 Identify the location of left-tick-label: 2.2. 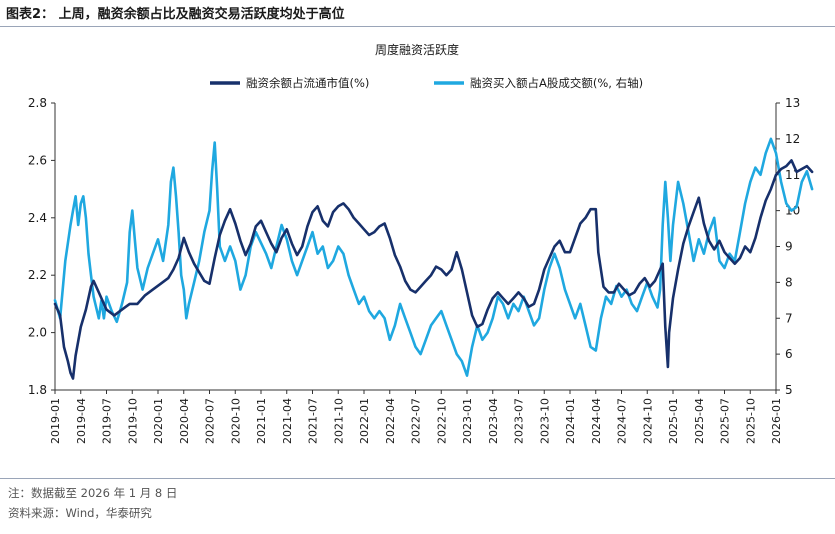
(37, 275).